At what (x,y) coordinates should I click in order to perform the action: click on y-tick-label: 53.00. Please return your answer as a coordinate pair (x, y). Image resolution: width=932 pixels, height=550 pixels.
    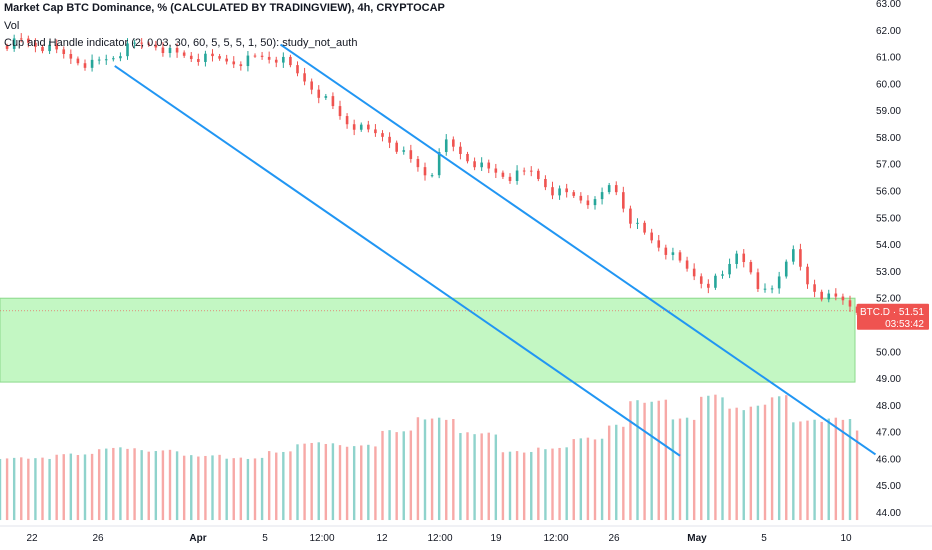
    Looking at the image, I should click on (888, 272).